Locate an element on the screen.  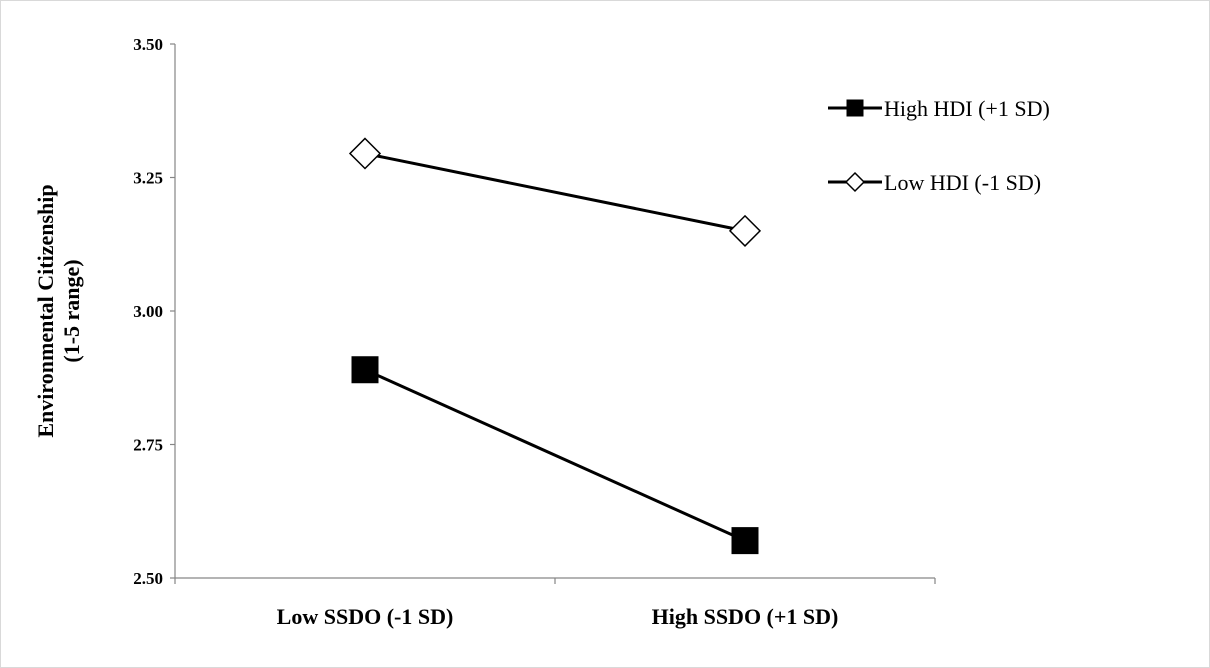
y-axis-title: Environmental Citizenship (1-5 range) is located at coordinates (58, 310).